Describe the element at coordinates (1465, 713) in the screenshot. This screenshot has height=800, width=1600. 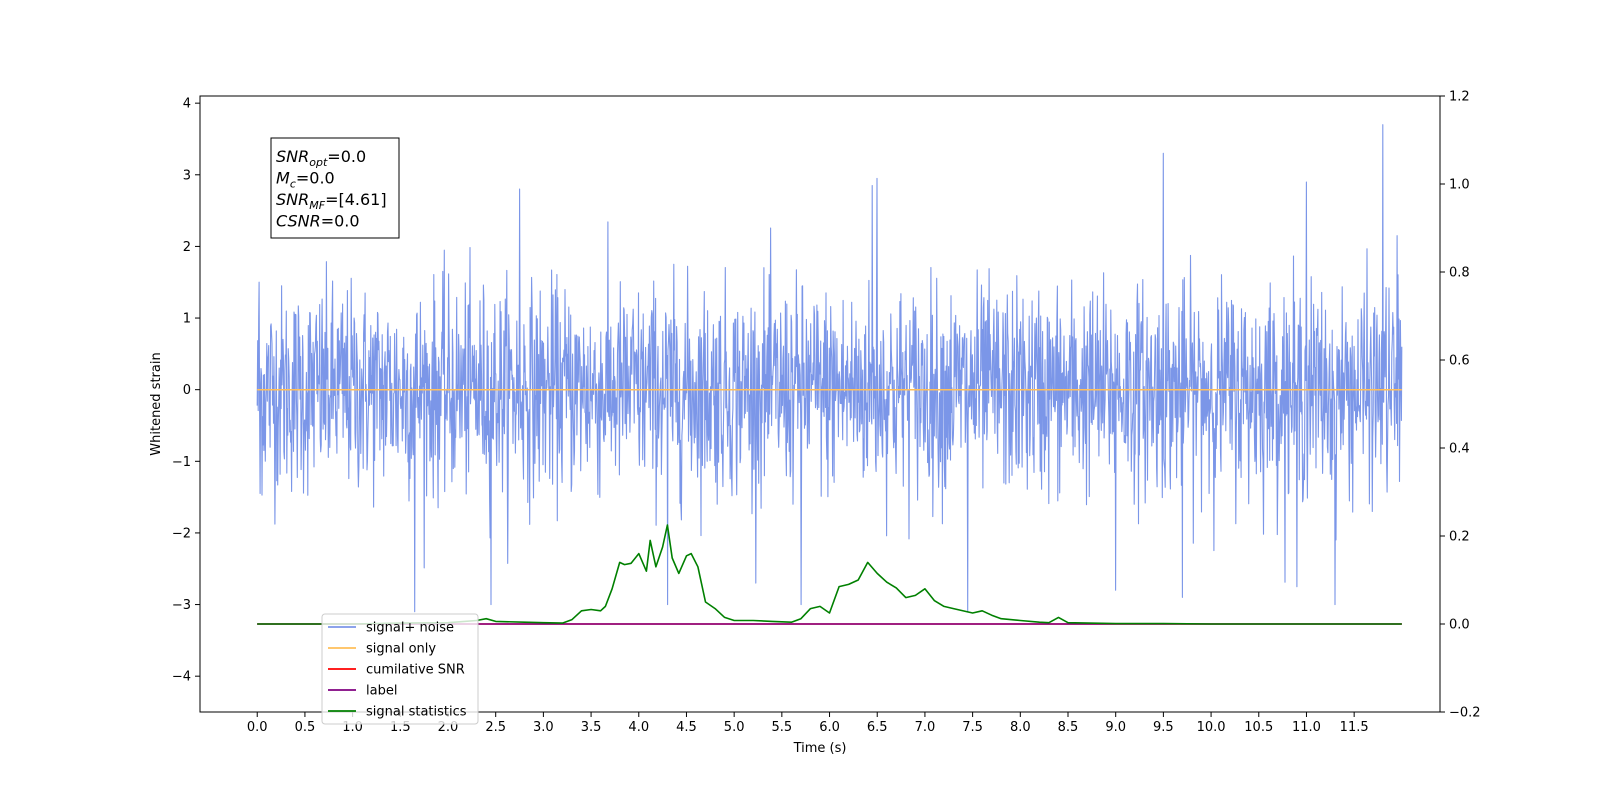
I see `y2-tick-label: −0.2` at that location.